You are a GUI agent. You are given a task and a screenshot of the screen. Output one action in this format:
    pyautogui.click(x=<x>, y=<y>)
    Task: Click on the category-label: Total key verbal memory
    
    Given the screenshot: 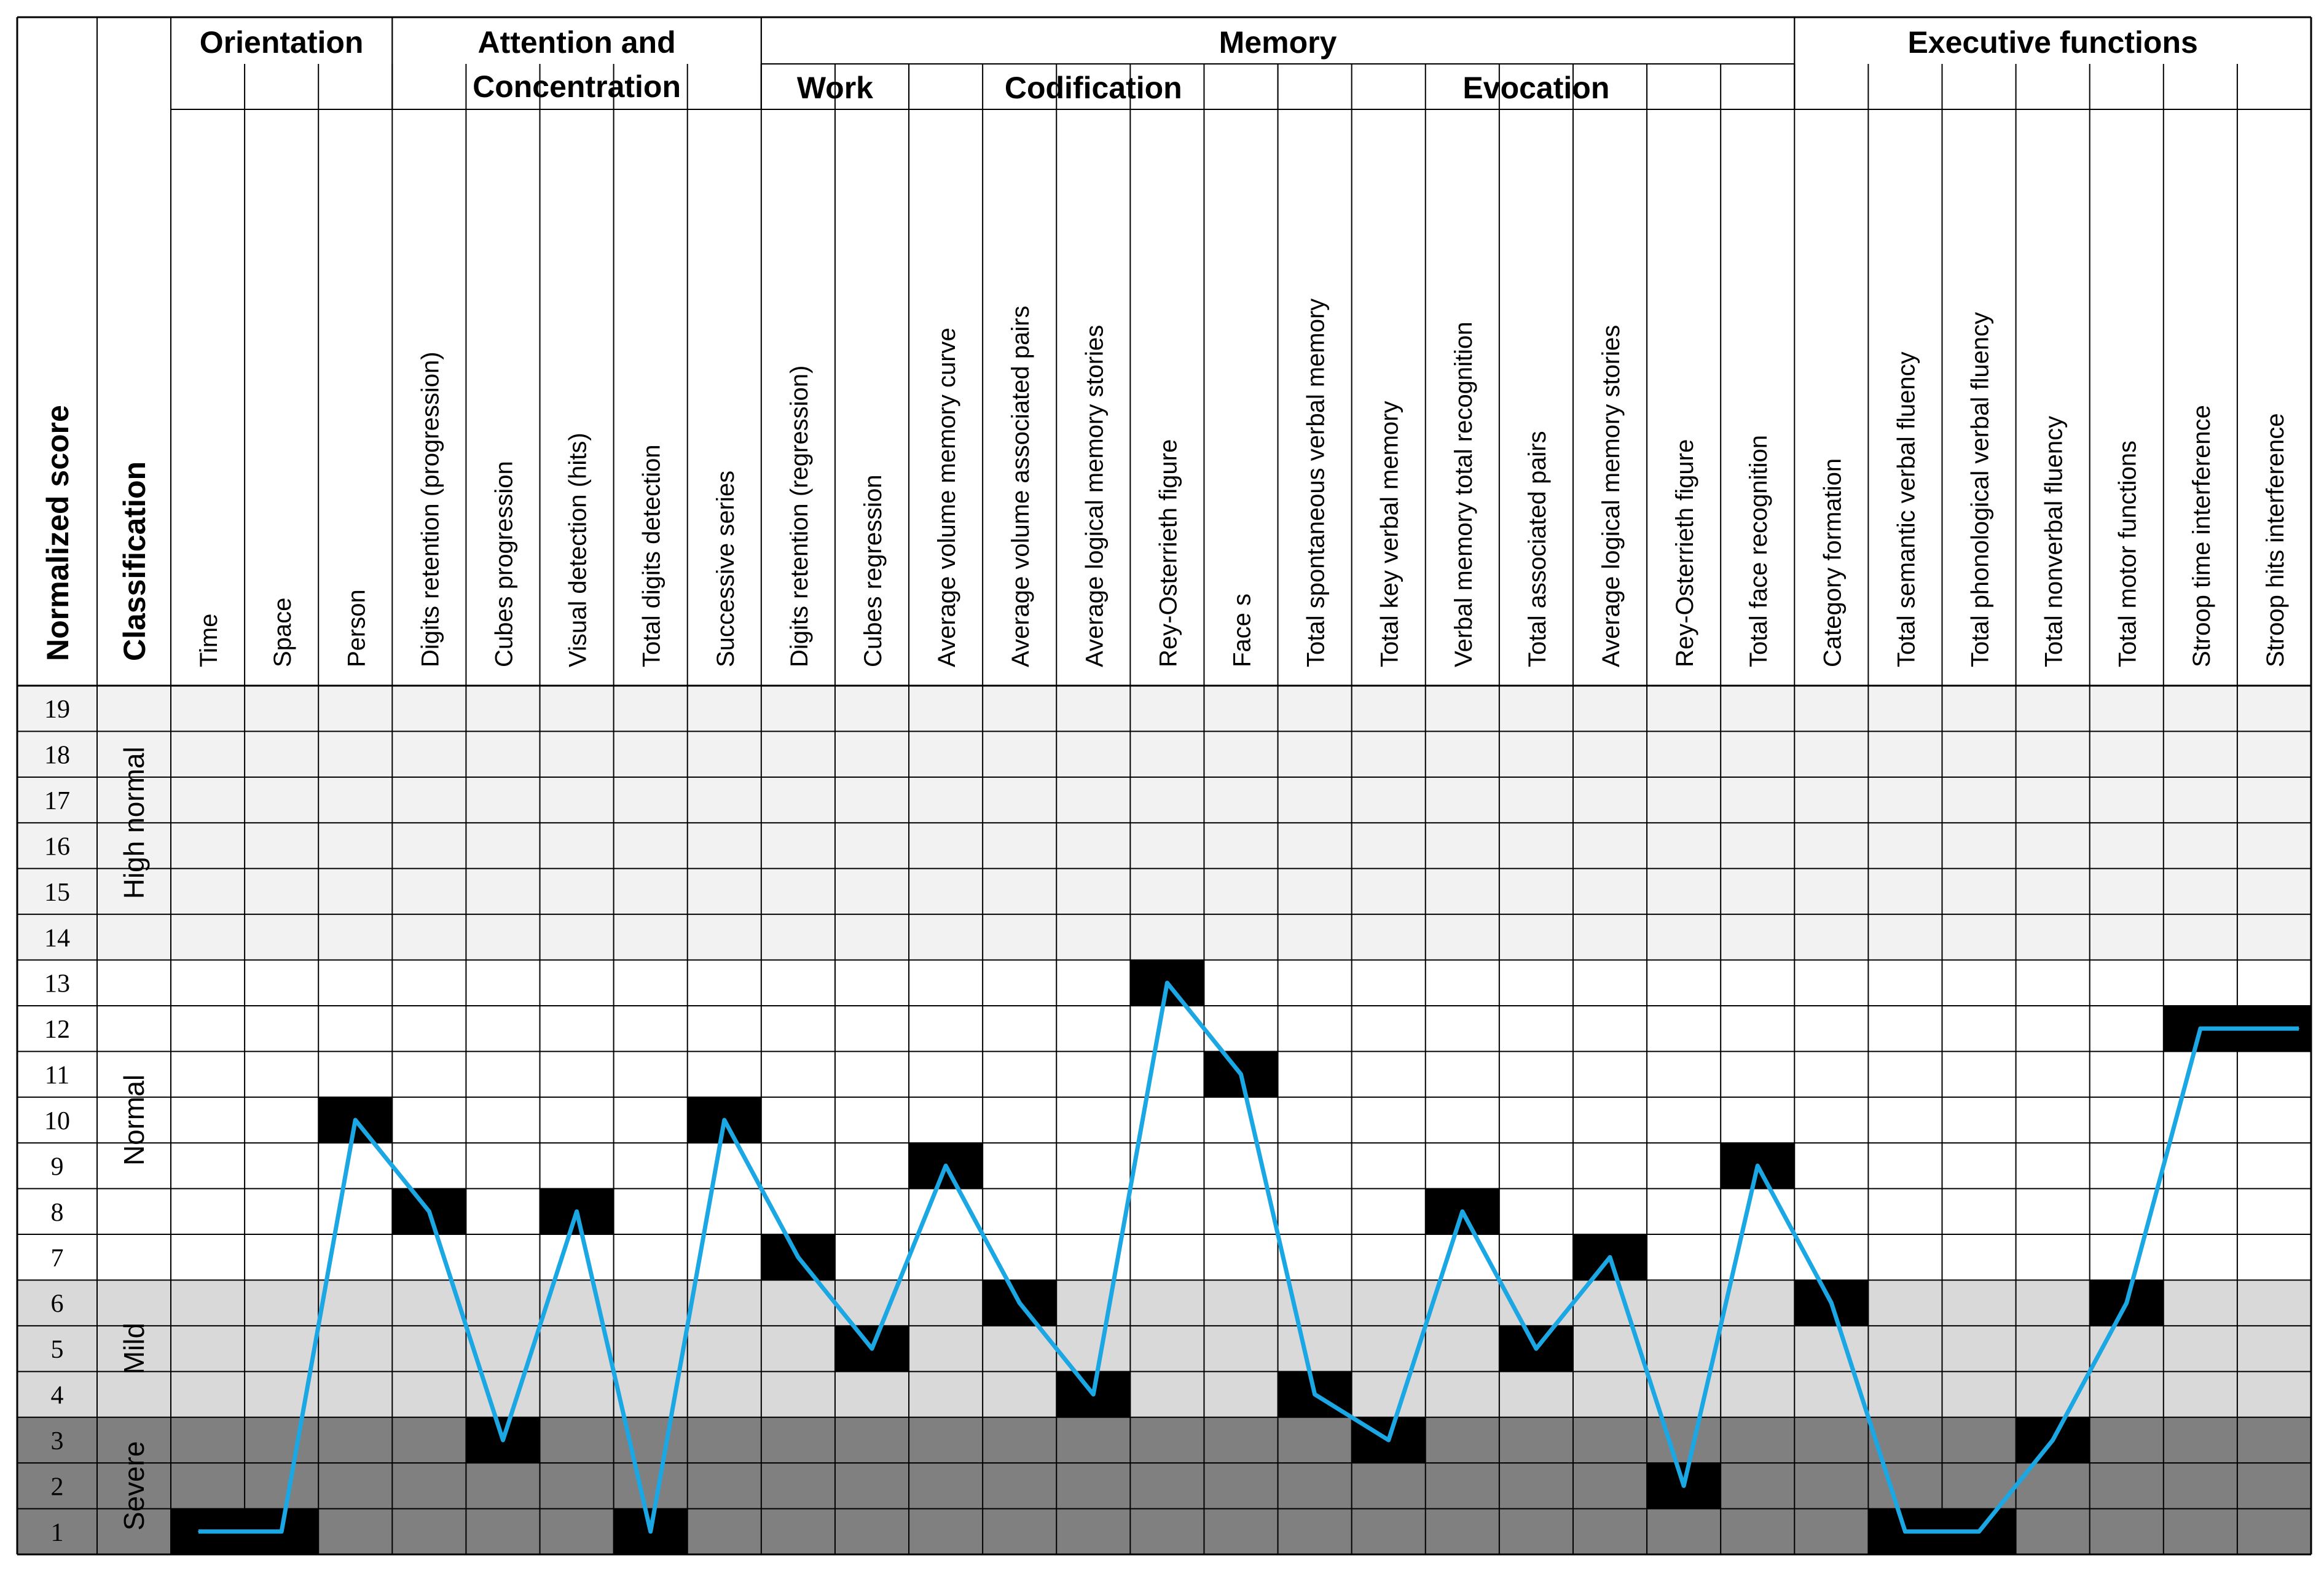 What is the action you would take?
    pyautogui.click(x=1389, y=534)
    